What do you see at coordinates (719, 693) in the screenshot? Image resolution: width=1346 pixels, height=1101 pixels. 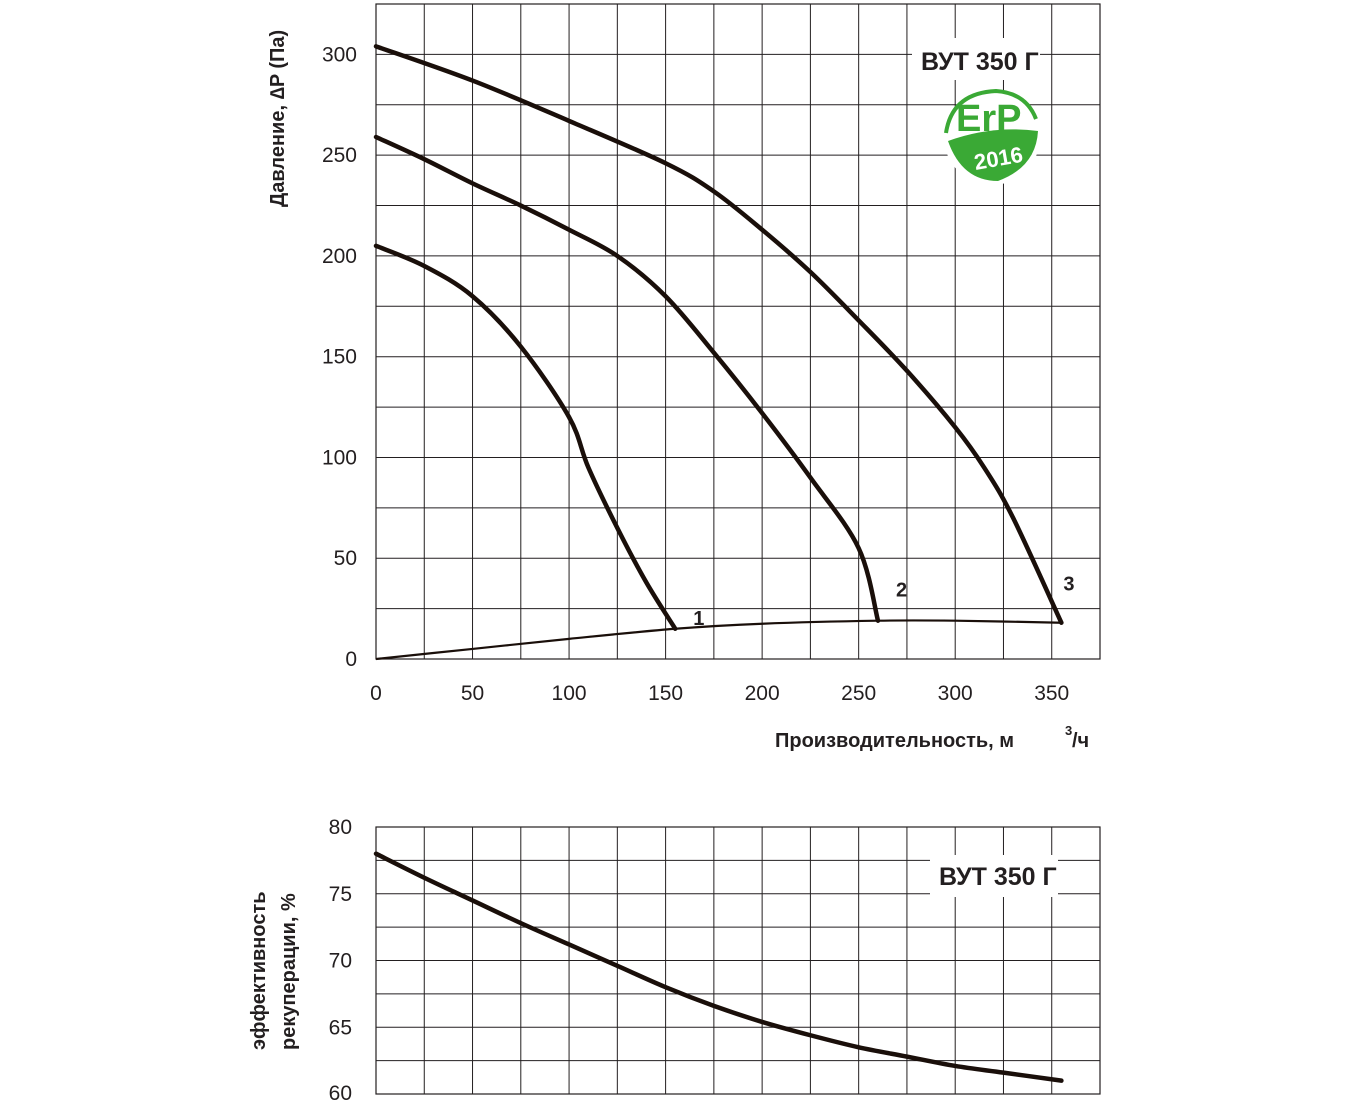 I see `pressure-x-ticks: 0 50 100 150 200 250 300 350` at bounding box center [719, 693].